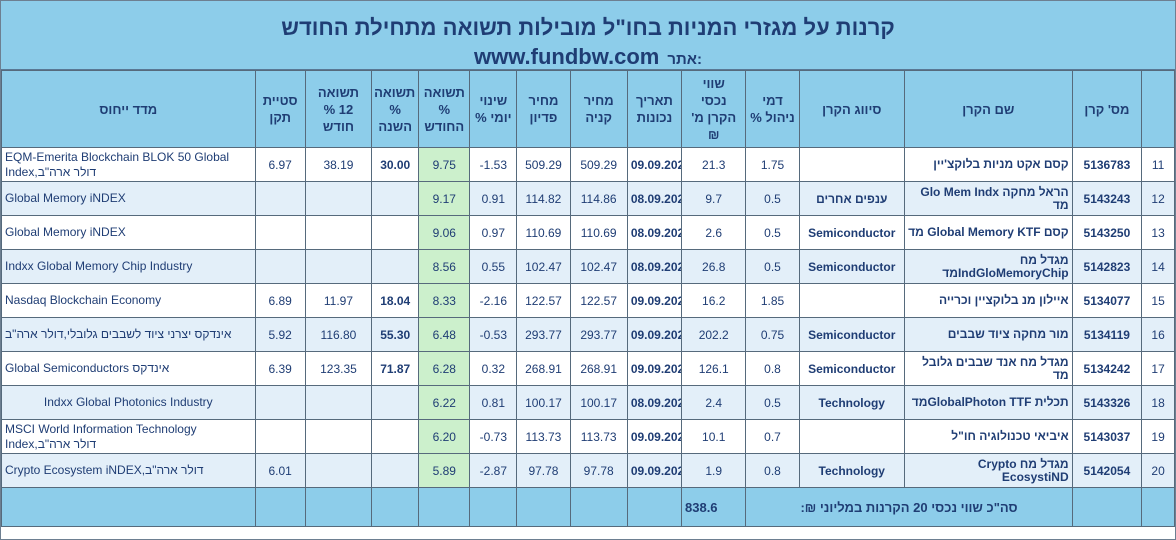 The width and height of the screenshot is (1176, 540). I want to click on month-return-cell: 8.56, so click(444, 266).